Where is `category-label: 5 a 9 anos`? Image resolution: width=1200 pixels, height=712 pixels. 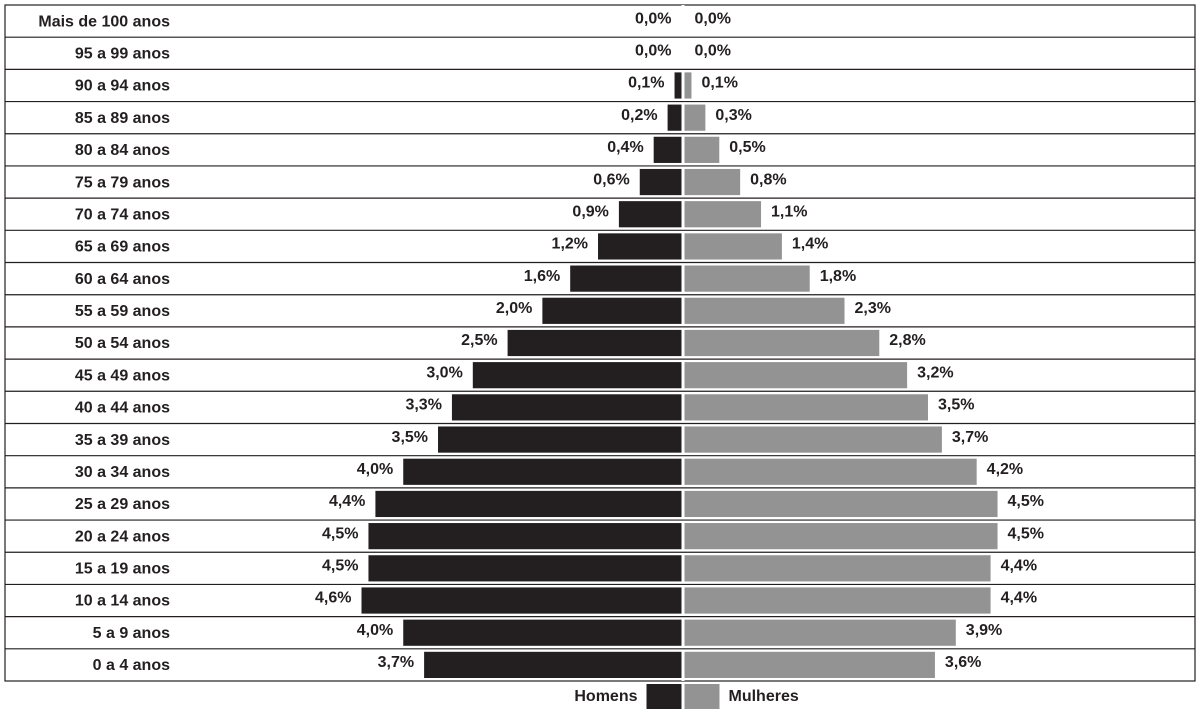
category-label: 5 a 9 anos is located at coordinates (131, 633).